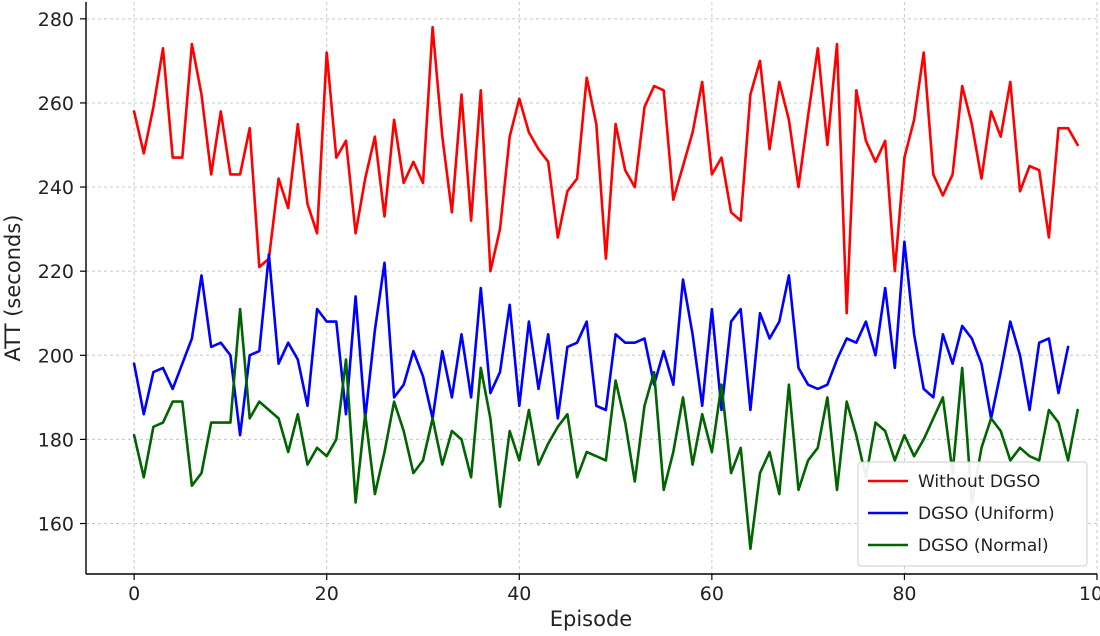  I want to click on y-tick-label: 240, so click(56, 188).